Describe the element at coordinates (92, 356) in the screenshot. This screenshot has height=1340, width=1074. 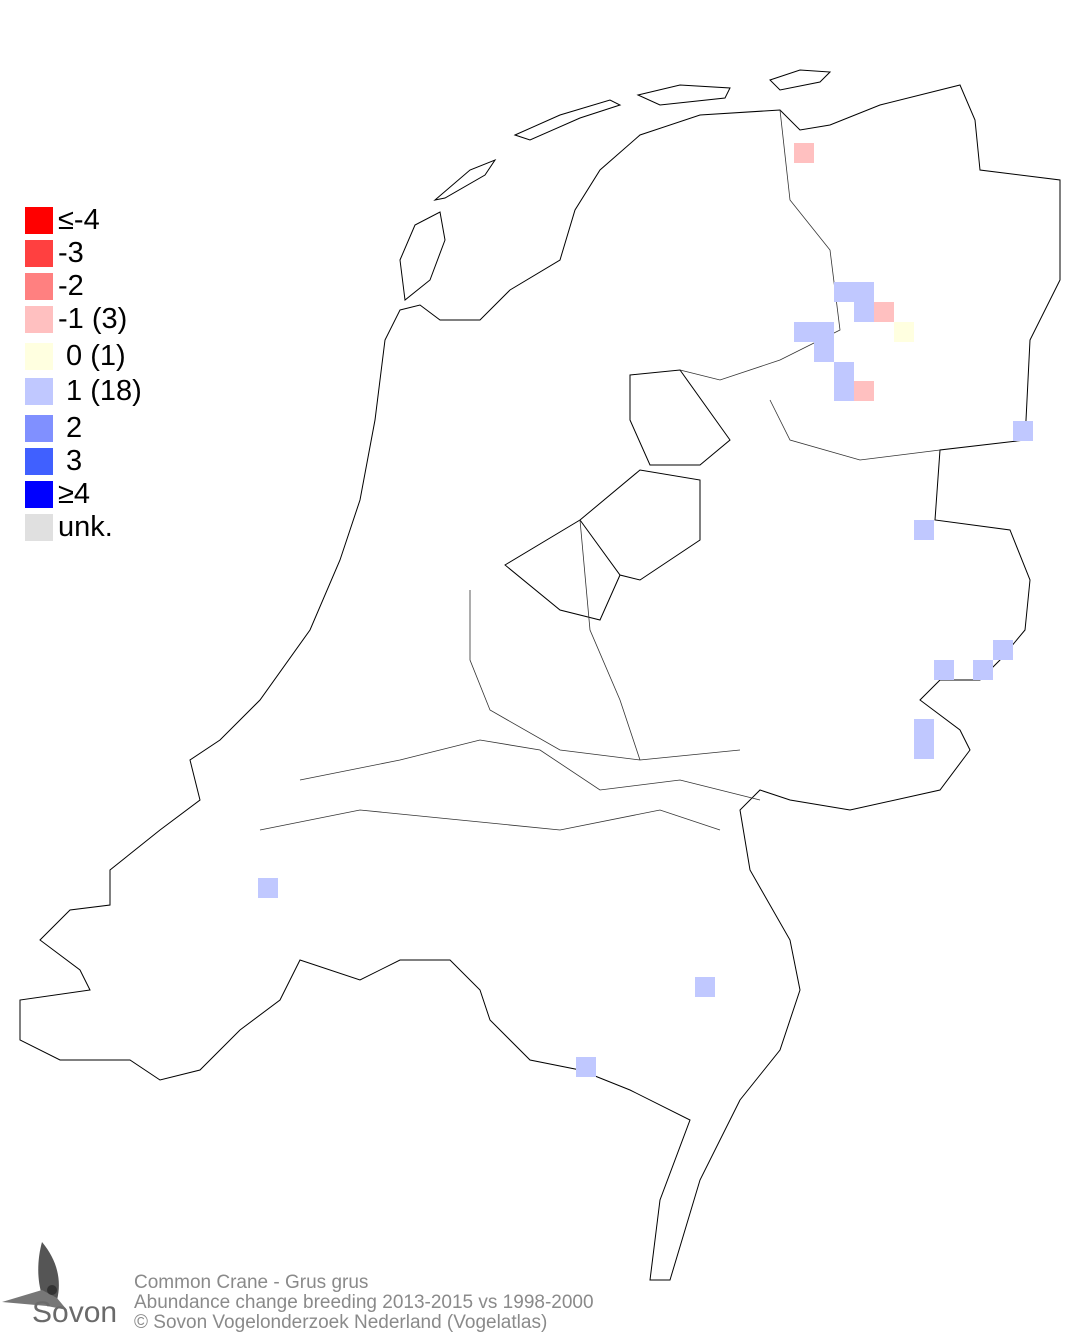
I see `legend-label: 0 (1)` at that location.